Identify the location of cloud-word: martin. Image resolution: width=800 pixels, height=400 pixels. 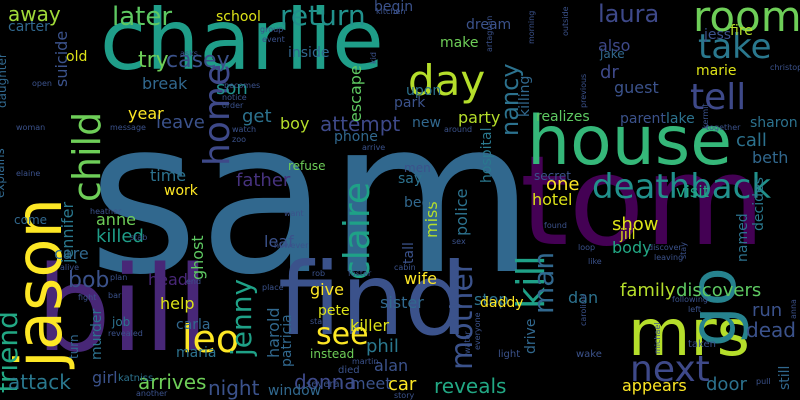
(365, 361).